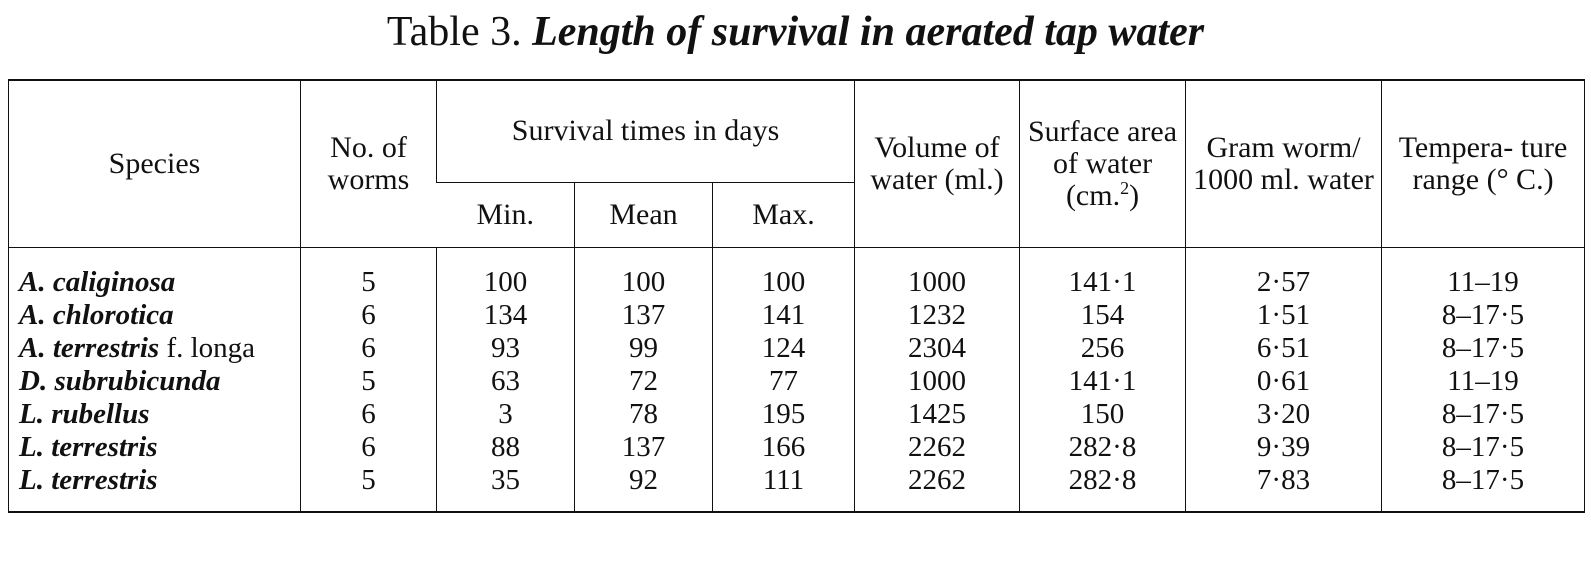 The height and width of the screenshot is (571, 1591). Describe the element at coordinates (1283, 414) in the screenshot. I see `cell-gram-worm: 3·20` at that location.